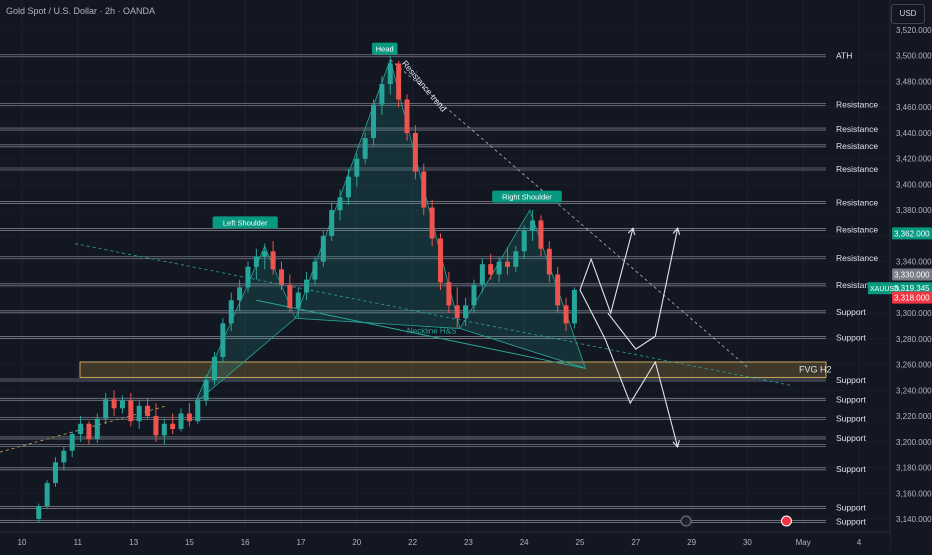 Image resolution: width=932 pixels, height=555 pixels. Describe the element at coordinates (914, 81) in the screenshot. I see `price-tick-label: 3,480.000` at that location.